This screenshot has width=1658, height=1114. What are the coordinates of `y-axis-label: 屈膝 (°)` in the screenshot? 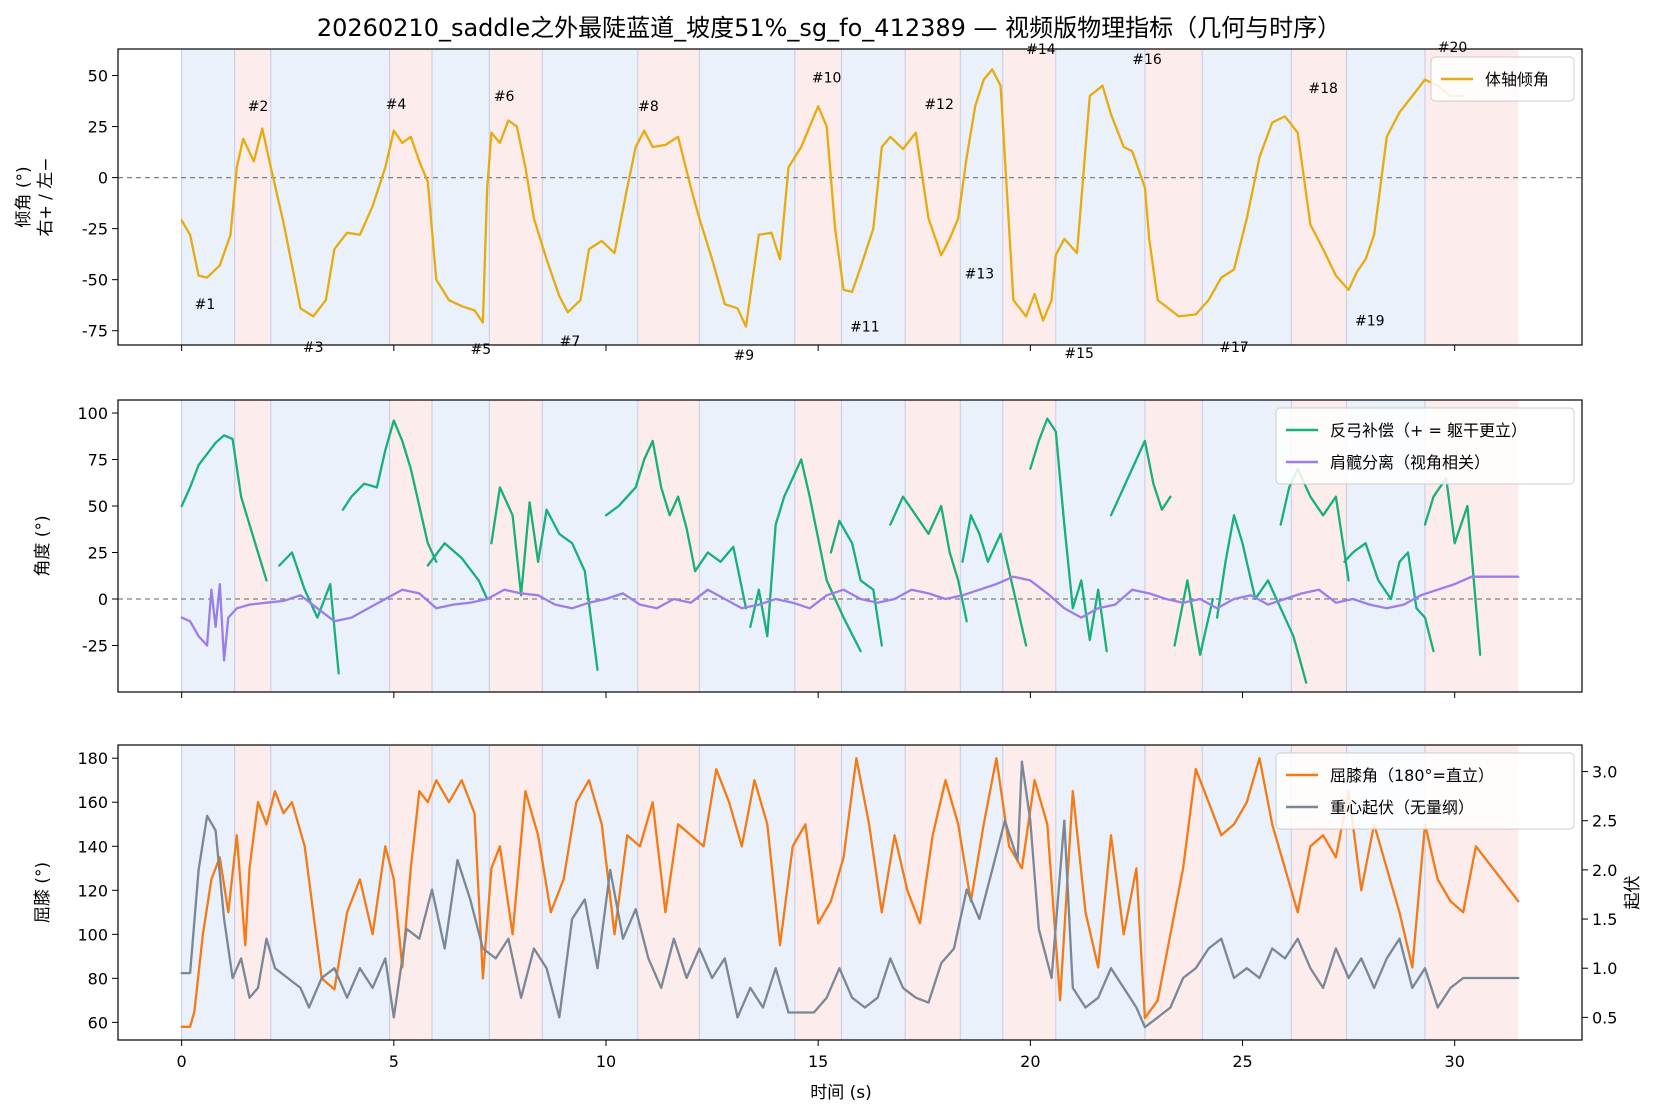 It's located at (43, 892).